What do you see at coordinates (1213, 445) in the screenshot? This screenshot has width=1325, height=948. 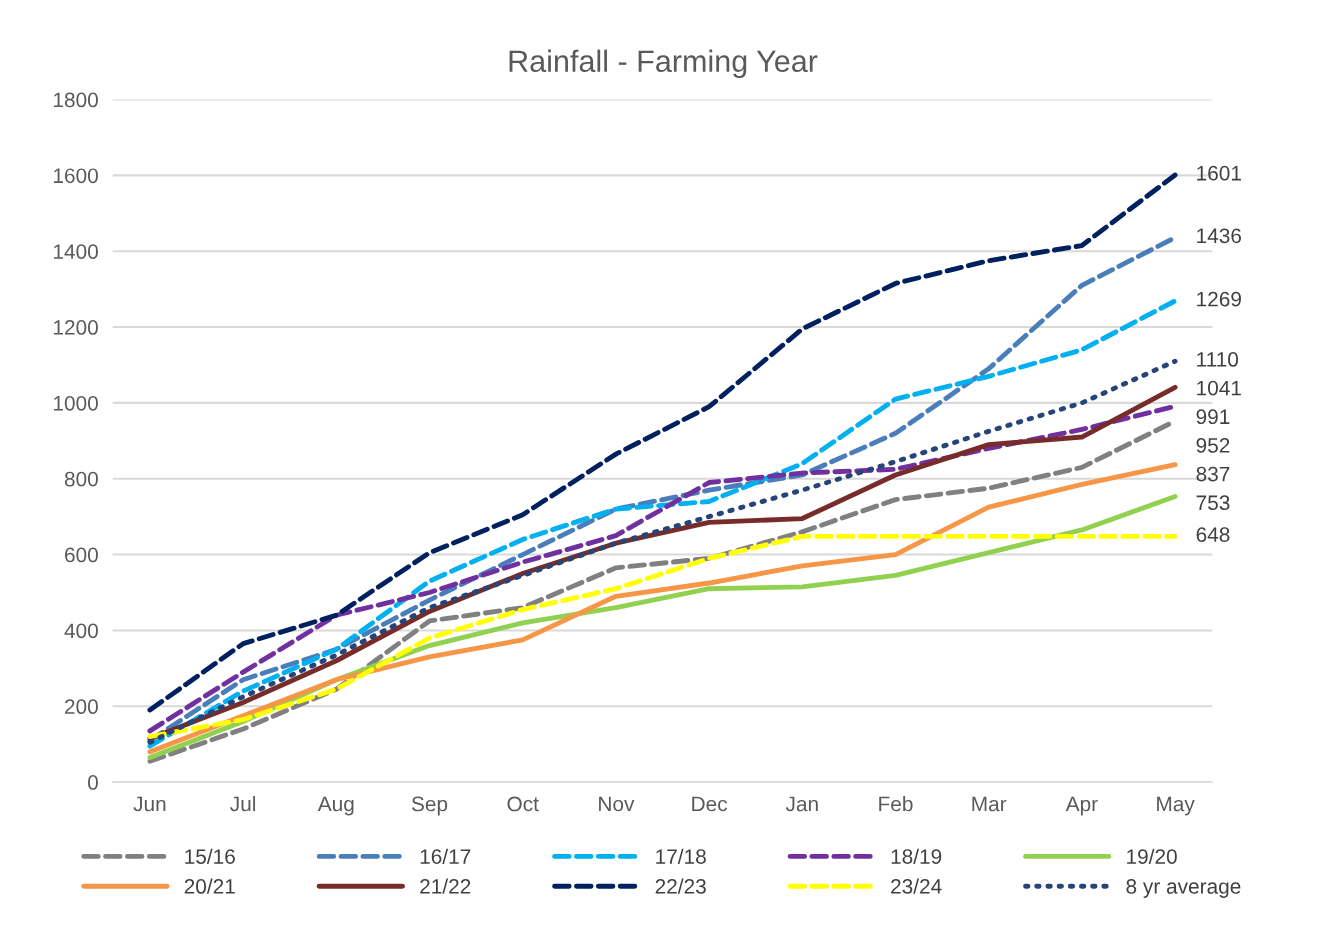 I see `annotation: 952` at bounding box center [1213, 445].